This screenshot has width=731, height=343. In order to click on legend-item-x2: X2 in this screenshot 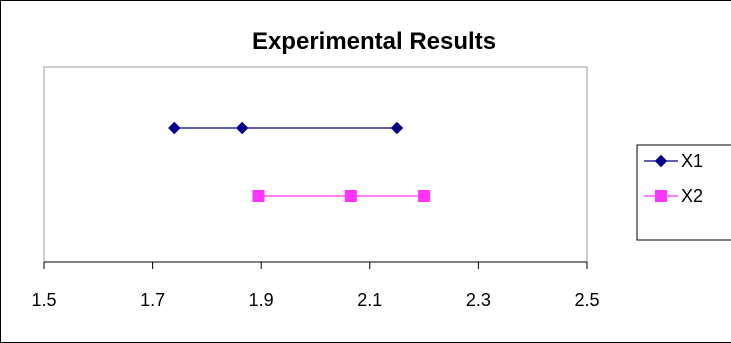, I will do `click(673, 196)`.